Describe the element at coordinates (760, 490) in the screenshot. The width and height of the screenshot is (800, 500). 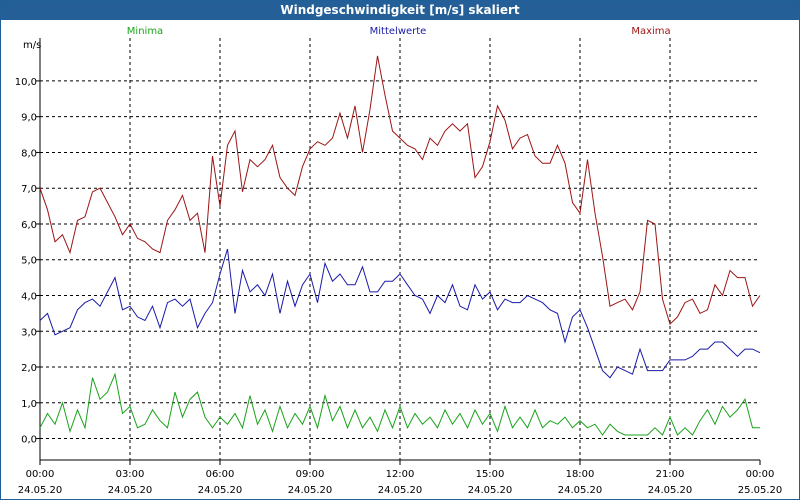
I see `x-tick-label-date: 25.05.20` at that location.